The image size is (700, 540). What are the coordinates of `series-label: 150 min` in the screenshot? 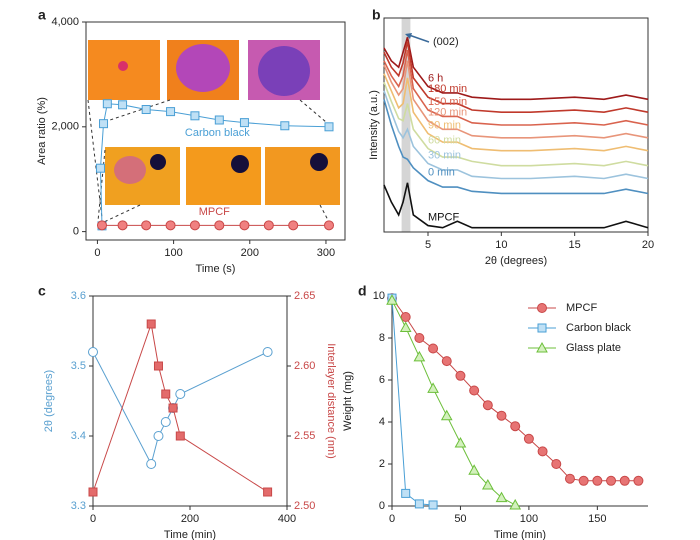 It's located at (447, 102).